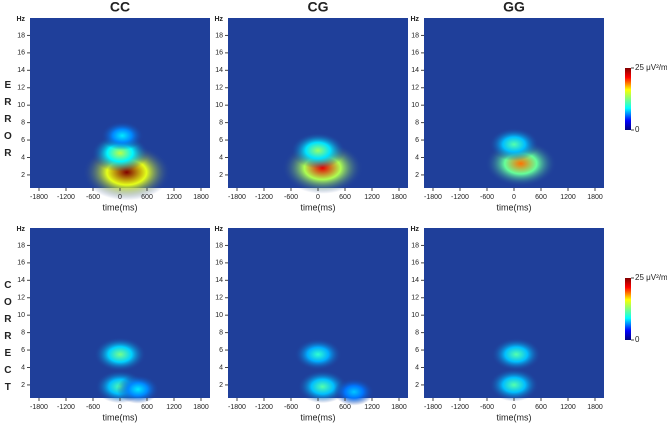 The image size is (667, 424). I want to click on colorbar-label: 25 μV²/m, so click(651, 67).